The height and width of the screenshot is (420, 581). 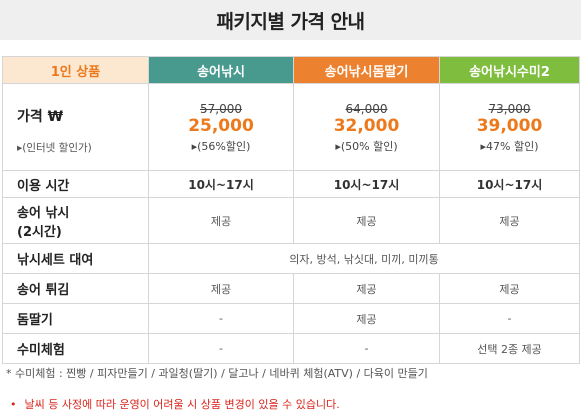 What do you see at coordinates (366, 146) in the screenshot?
I see `discount-rate: ▸(50% 할인)` at bounding box center [366, 146].